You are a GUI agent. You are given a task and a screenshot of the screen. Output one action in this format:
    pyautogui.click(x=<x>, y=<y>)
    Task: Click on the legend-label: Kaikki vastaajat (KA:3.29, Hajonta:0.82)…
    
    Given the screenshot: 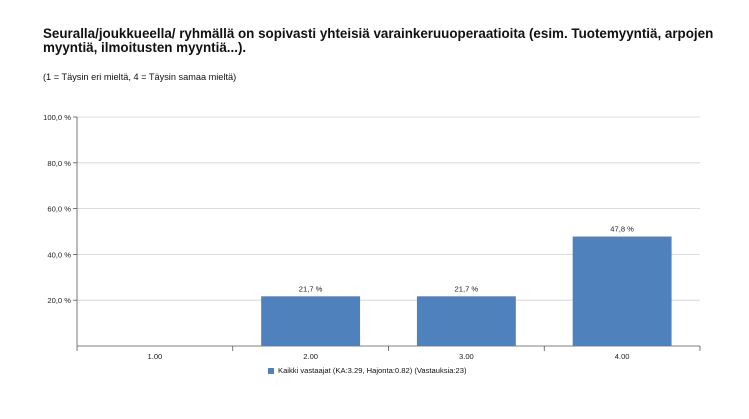 What is the action you would take?
    pyautogui.click(x=372, y=370)
    